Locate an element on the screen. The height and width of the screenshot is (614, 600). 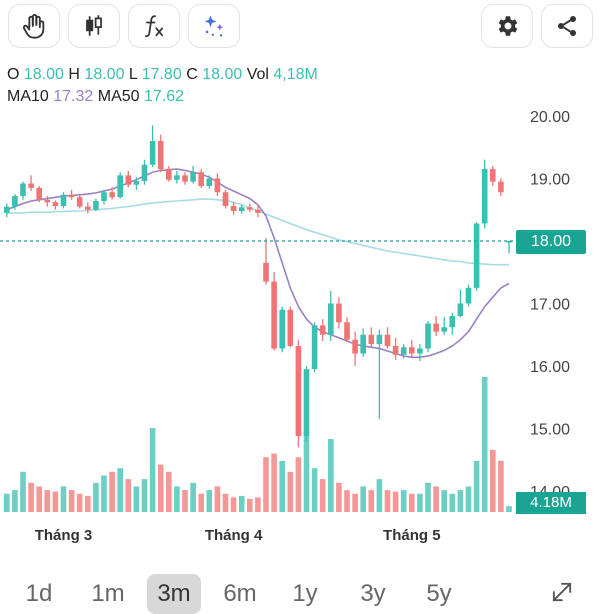
function-icon is located at coordinates (154, 26).